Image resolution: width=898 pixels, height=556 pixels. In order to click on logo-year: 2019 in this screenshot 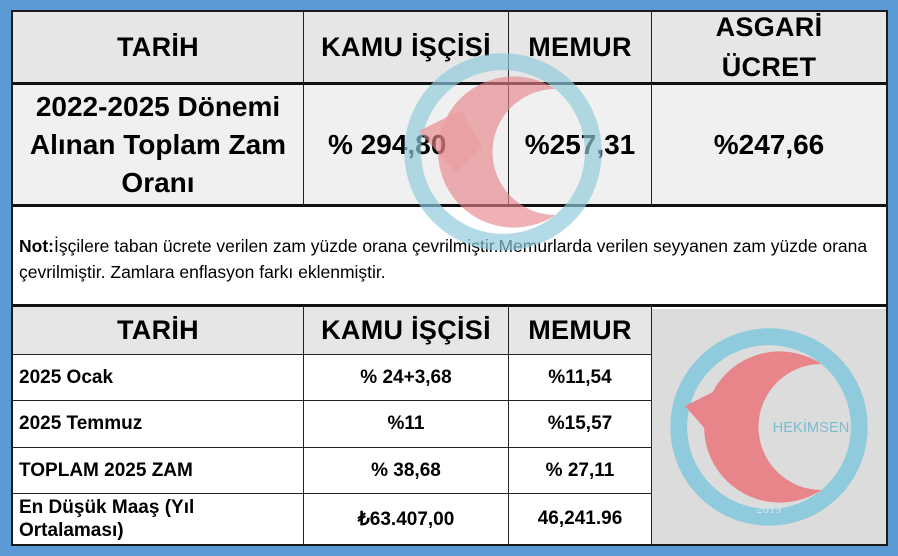, I will do `click(768, 509)`.